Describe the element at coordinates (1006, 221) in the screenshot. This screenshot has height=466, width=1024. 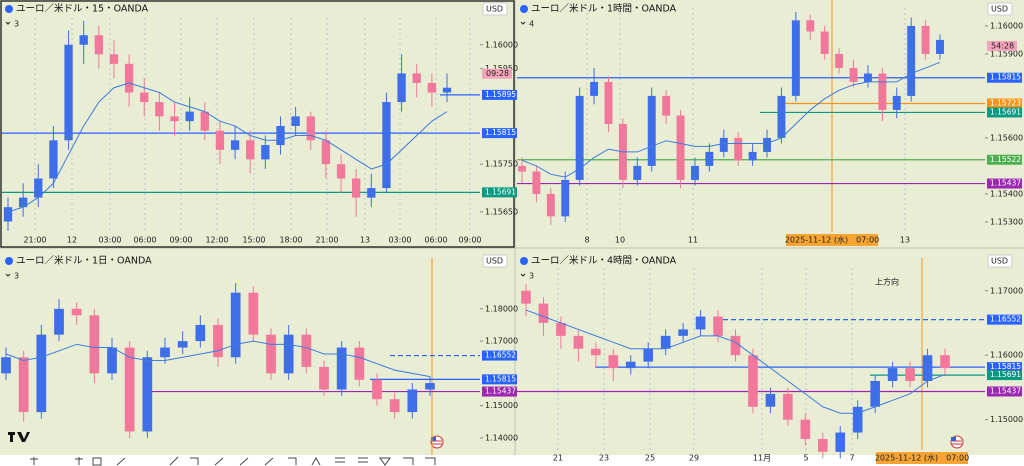
I see `y-tick-label: 1.15300` at that location.